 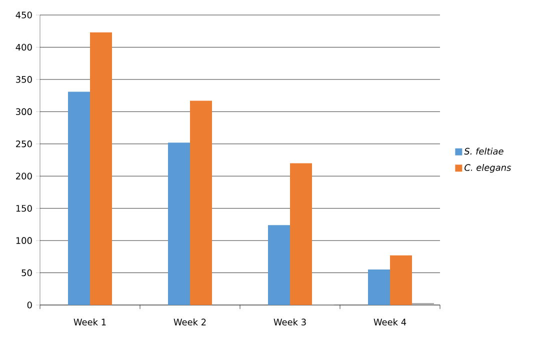 What do you see at coordinates (24, 240) in the screenshot?
I see `y-tick-label: 100` at bounding box center [24, 240].